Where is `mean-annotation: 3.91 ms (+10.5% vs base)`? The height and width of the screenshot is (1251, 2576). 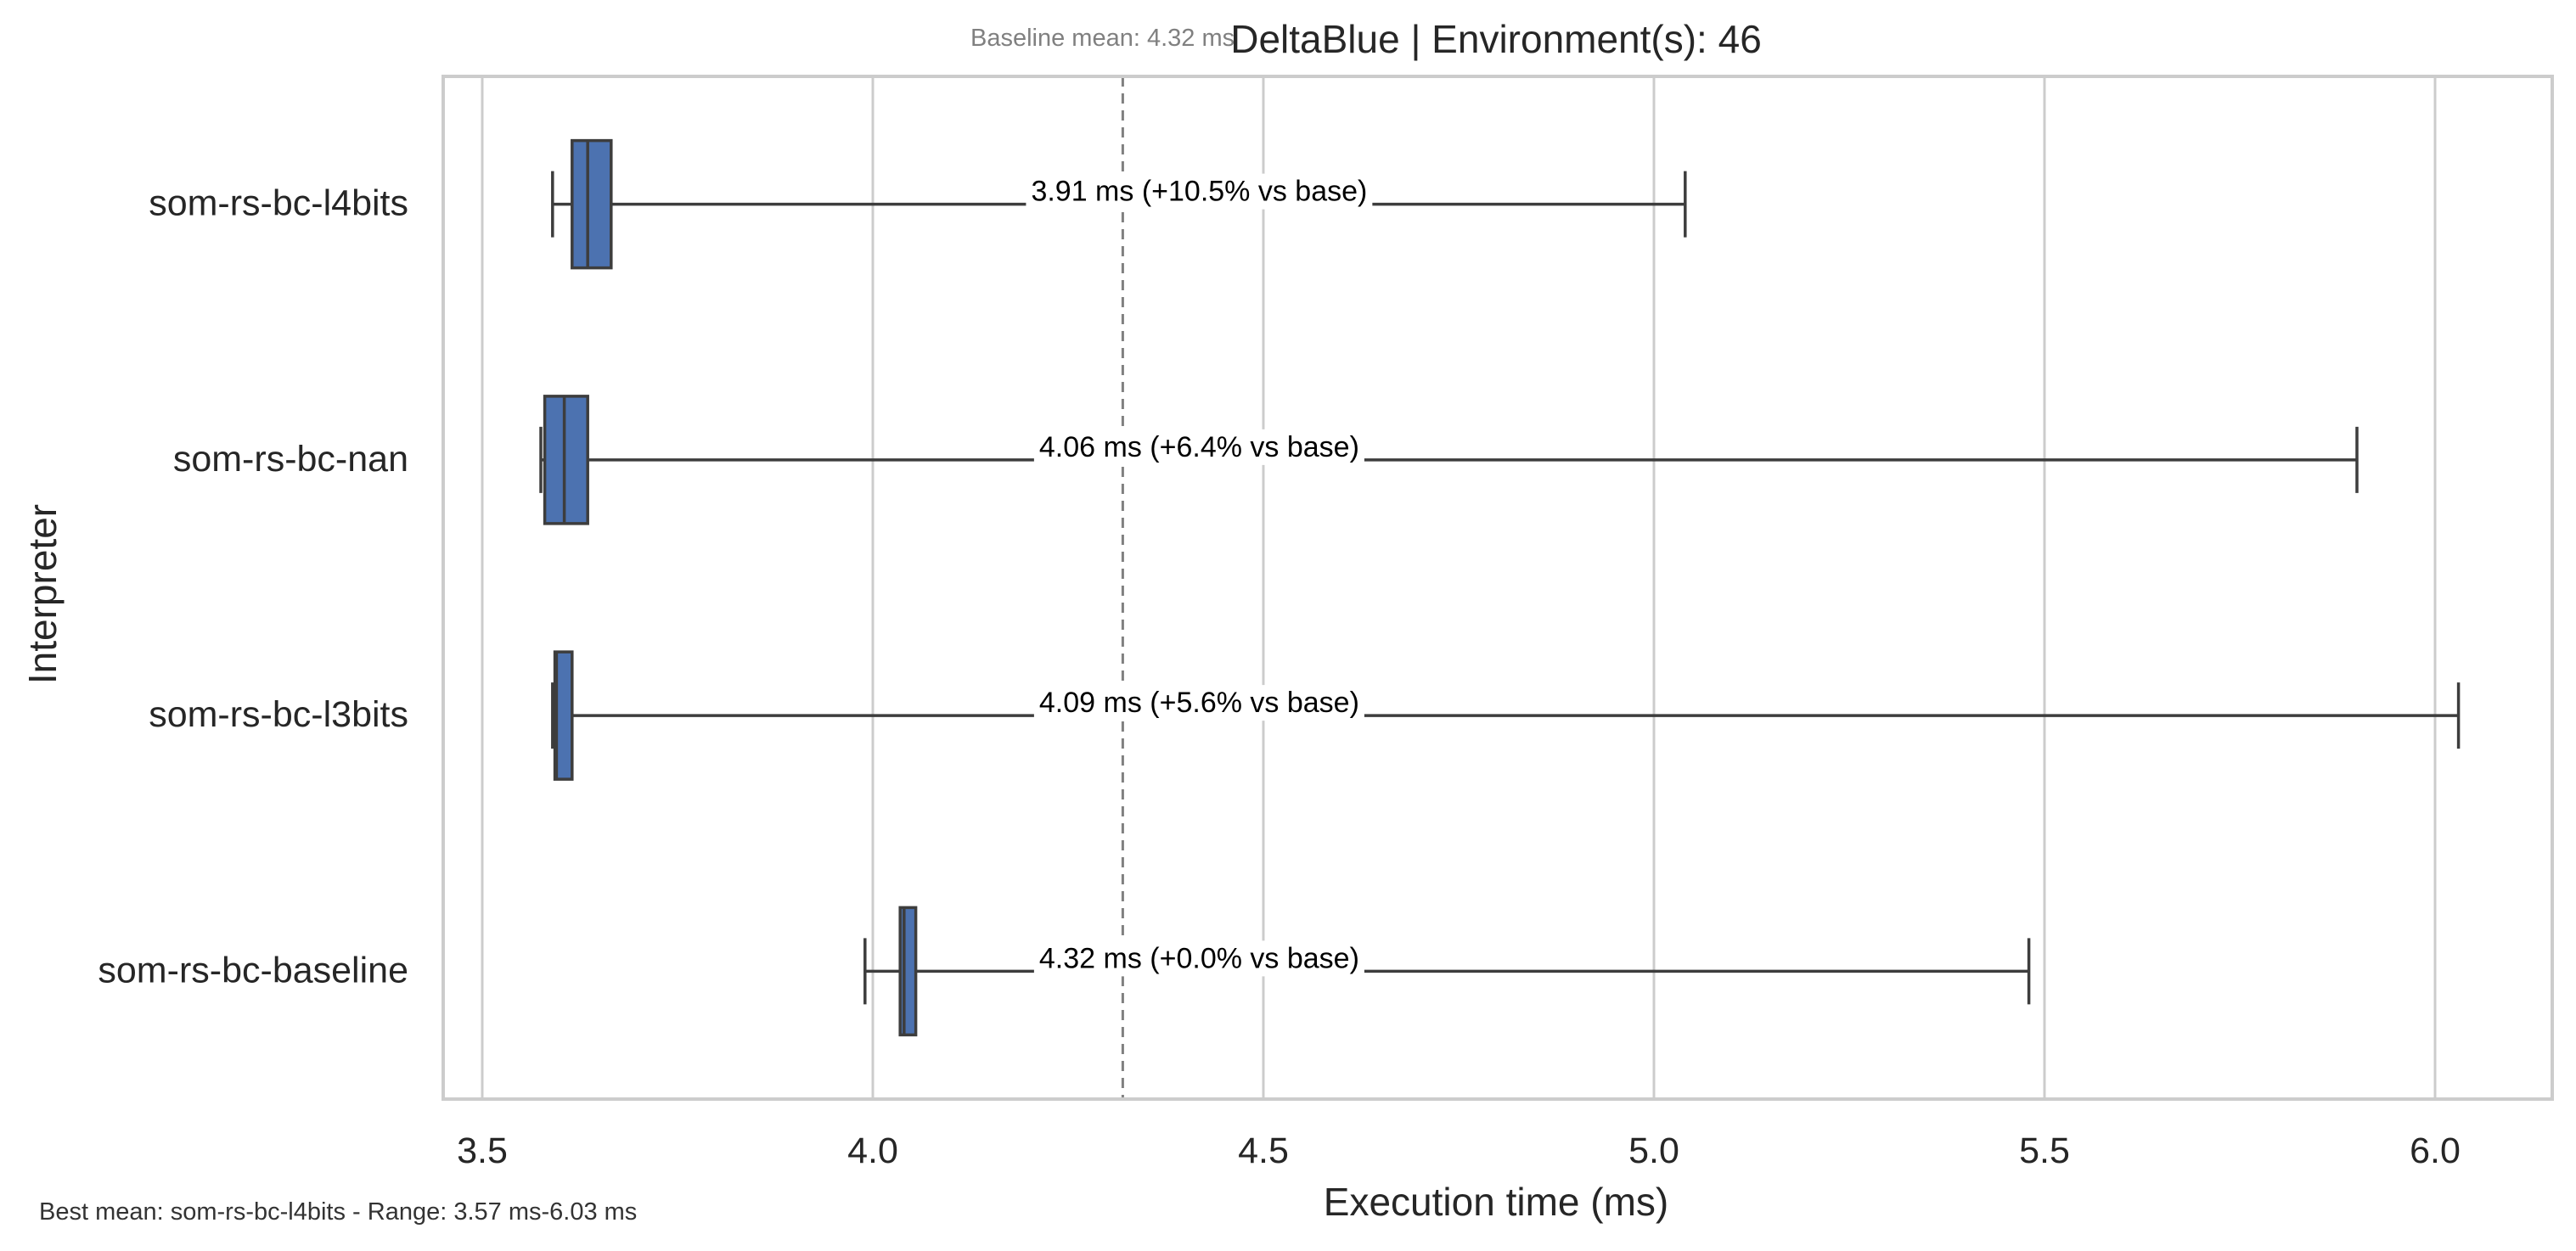 mean-annotation: 3.91 ms (+10.5% vs base) is located at coordinates (1199, 192).